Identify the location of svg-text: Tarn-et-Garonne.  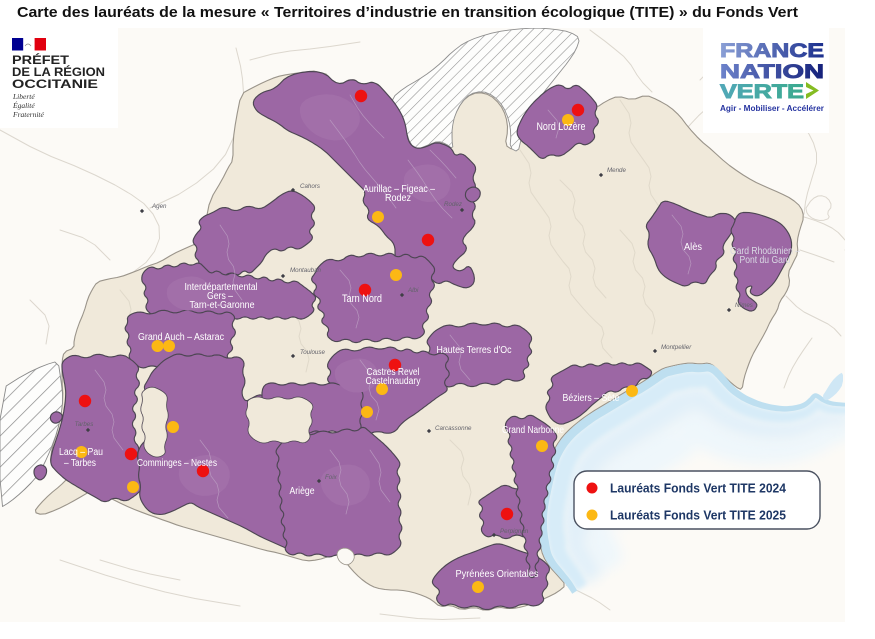
(222, 305).